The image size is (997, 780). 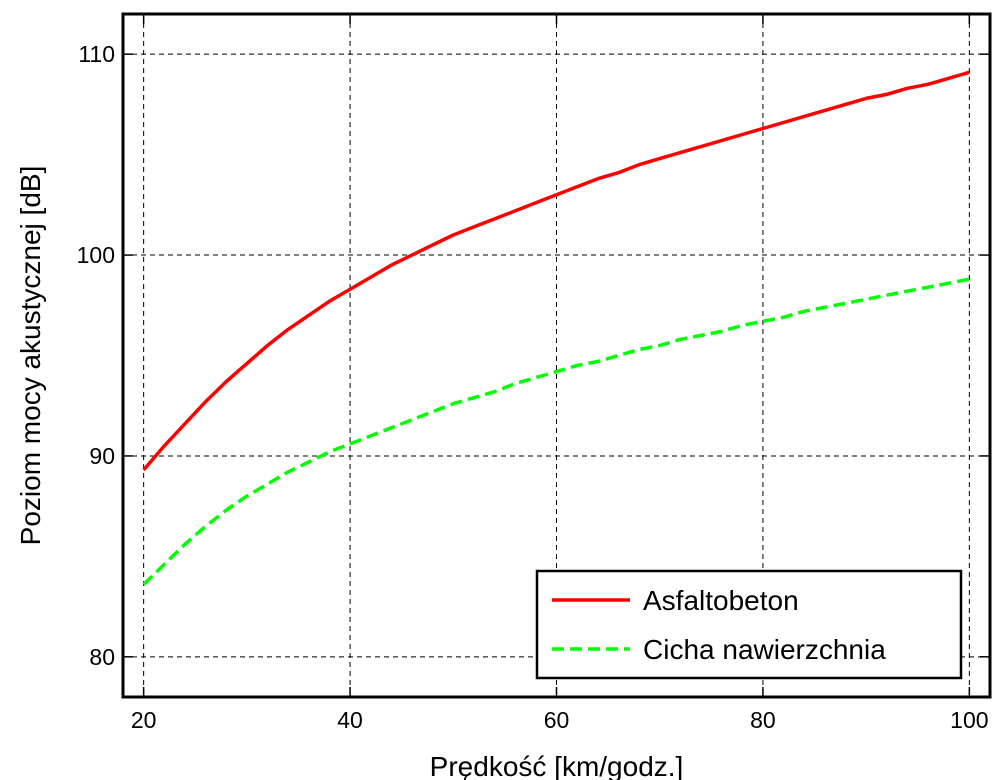 What do you see at coordinates (764, 649) in the screenshot?
I see `legend-entry-cicha-nawierzchnia: Cicha nawierzchnia` at bounding box center [764, 649].